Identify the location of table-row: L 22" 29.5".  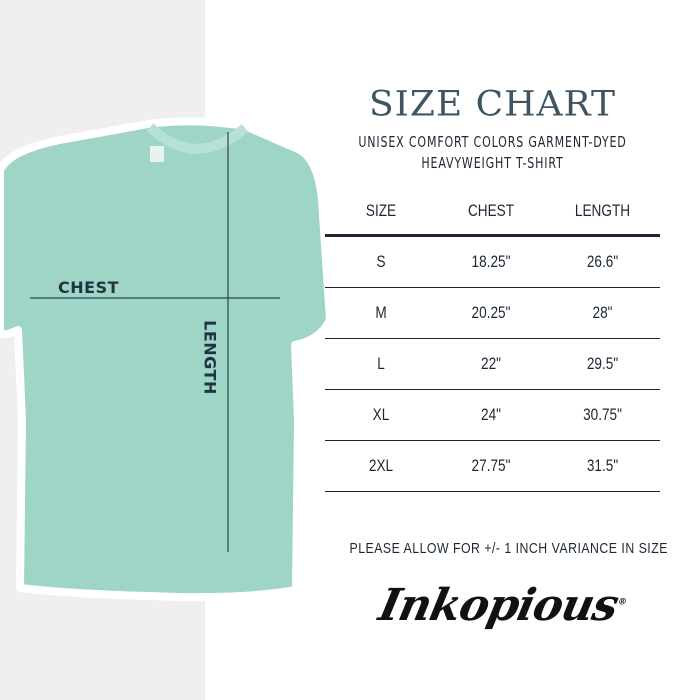
(492, 364).